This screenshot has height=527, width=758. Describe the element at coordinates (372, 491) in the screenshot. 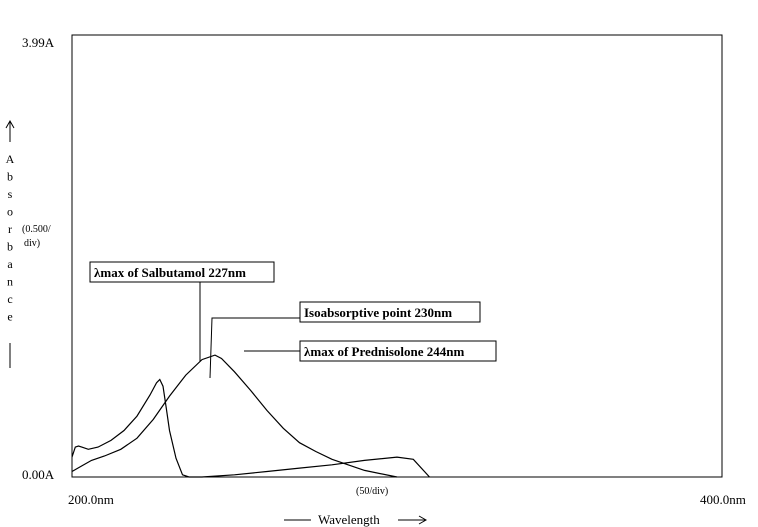

I see `x-scale-label: (50/div)` at that location.